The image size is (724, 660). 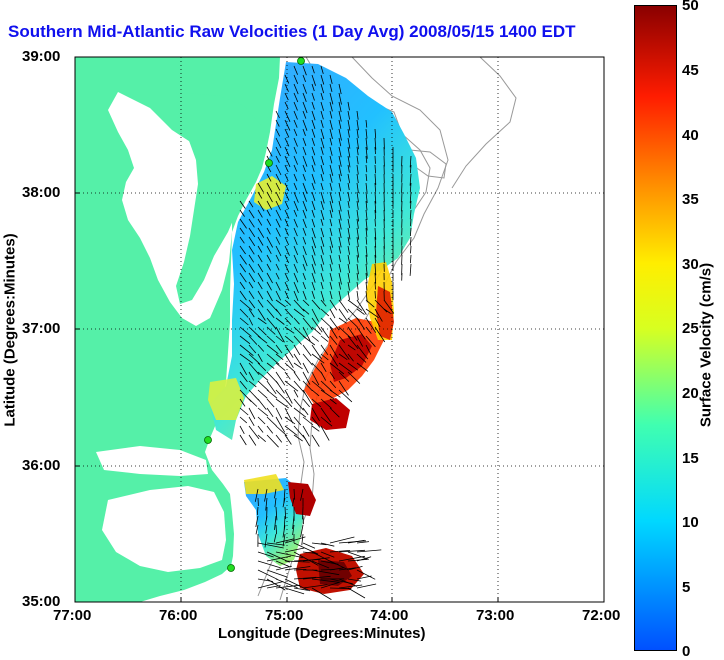 I want to click on x-tick-label: 75:00, so click(x=284, y=615).